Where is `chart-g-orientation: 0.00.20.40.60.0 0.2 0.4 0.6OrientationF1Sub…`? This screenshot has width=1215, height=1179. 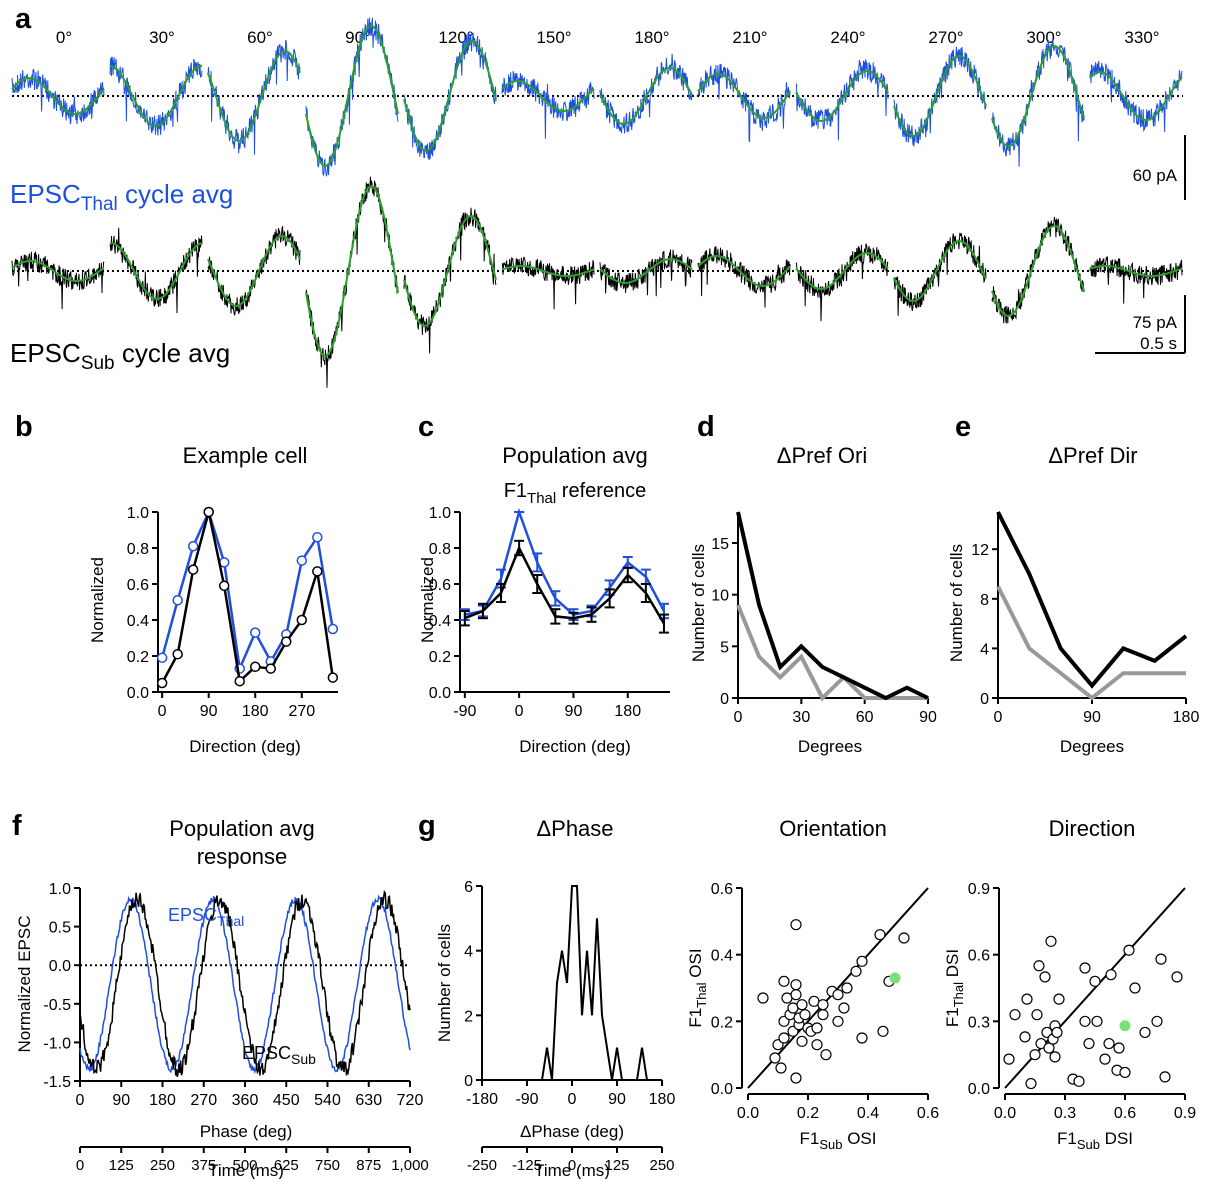 chart-g-orientation: 0.00.20.40.60.0 0.2 0.4 0.6OrientationF1Sub… is located at coordinates (812, 984).